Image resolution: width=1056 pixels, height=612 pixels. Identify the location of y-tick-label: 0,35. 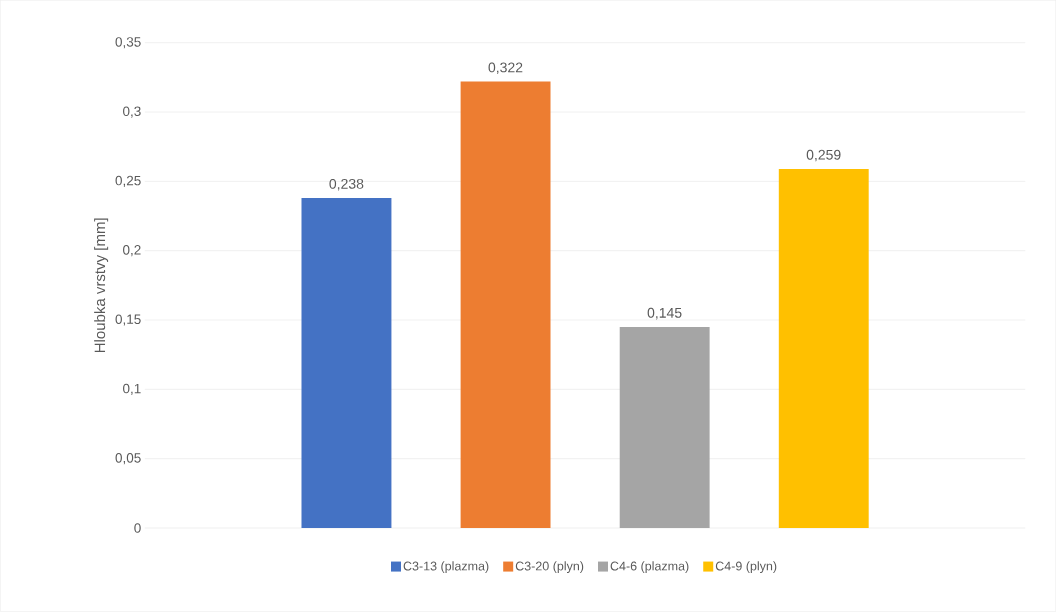
(128, 43).